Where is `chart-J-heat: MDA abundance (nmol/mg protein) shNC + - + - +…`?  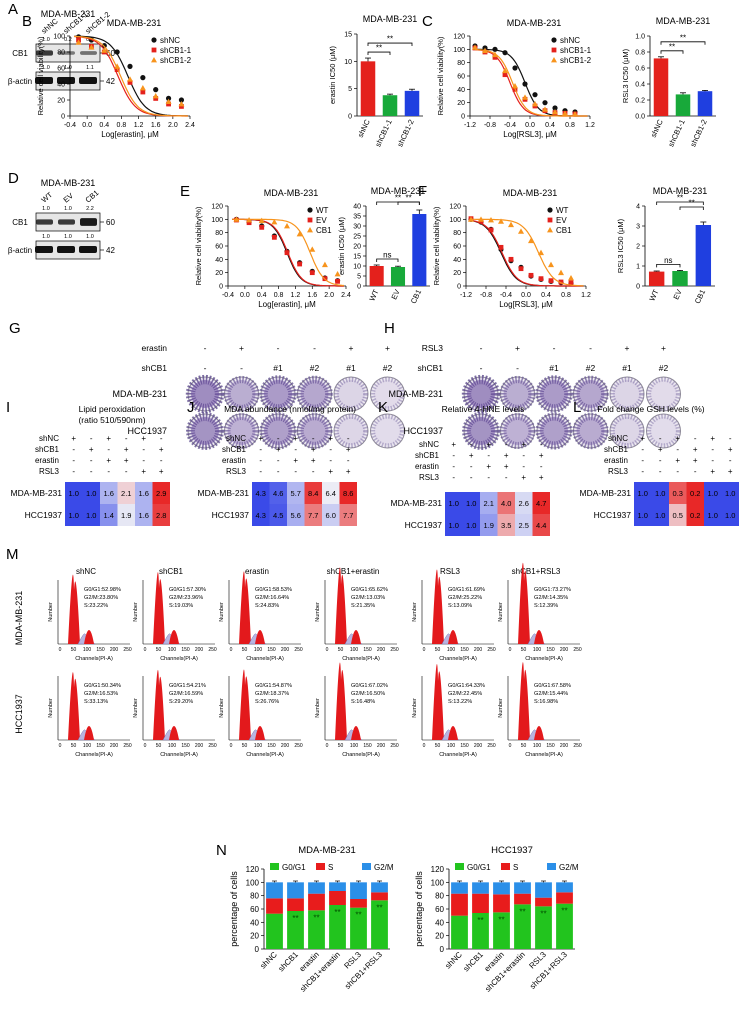 chart-J-heat: MDA abundance (nmol/mg protein) shNC + - + - +… is located at coordinates (277, 465).